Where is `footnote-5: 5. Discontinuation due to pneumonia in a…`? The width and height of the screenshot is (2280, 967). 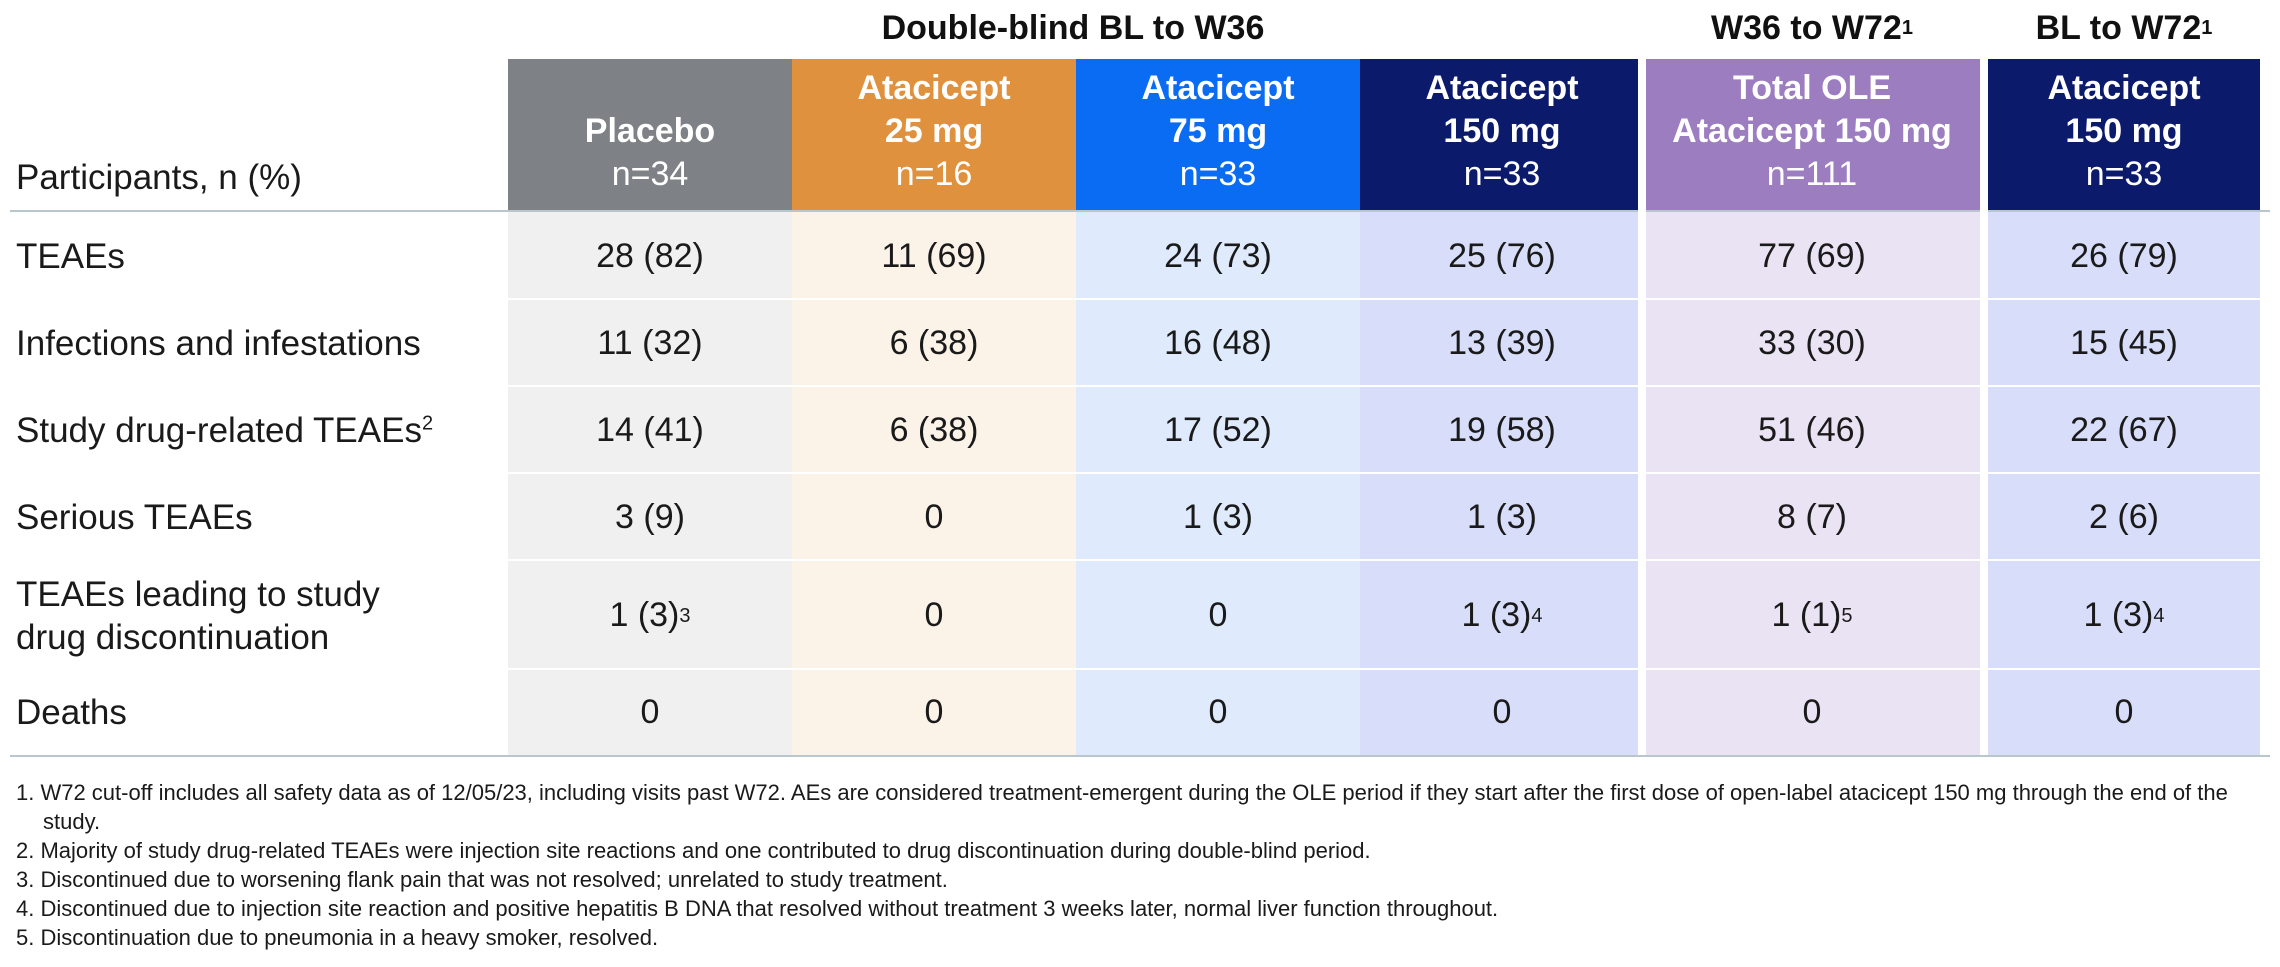
footnote-5: 5. Discontinuation due to pneumonia in a… is located at coordinates (337, 937).